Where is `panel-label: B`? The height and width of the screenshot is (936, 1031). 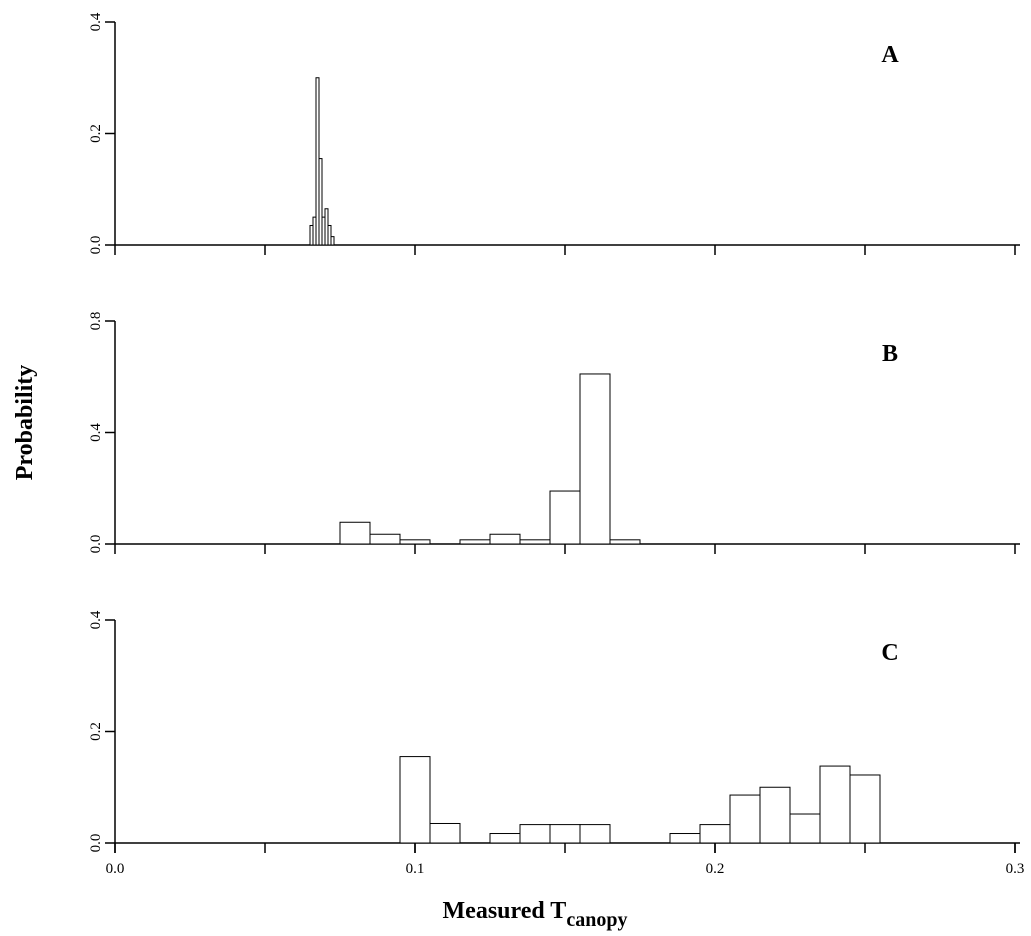 panel-label: B is located at coordinates (890, 354).